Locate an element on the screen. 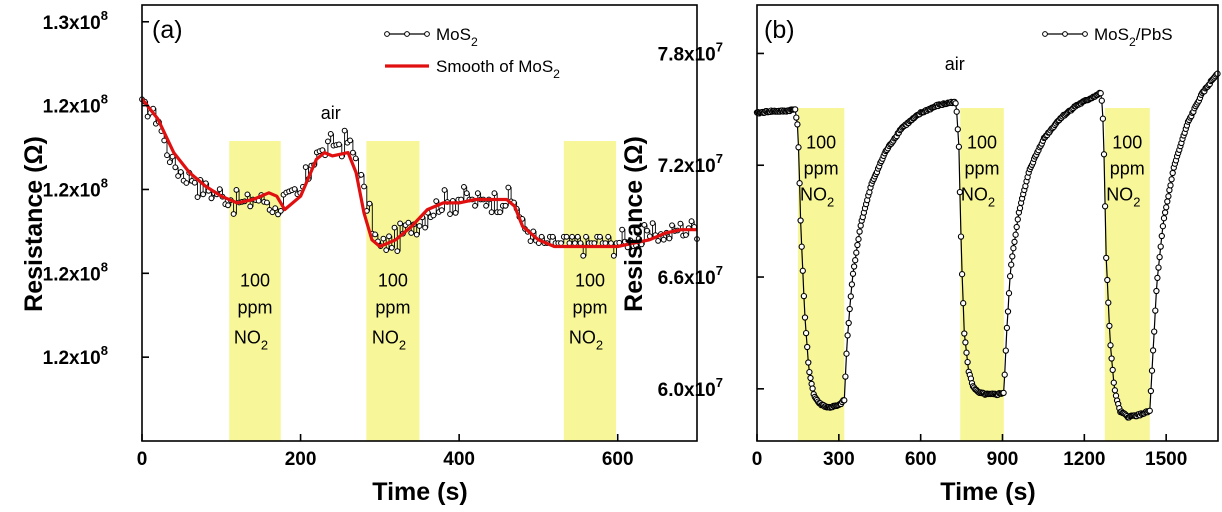 This screenshot has height=512, width=1222. tick-mantissa: 7.8x10 is located at coordinates (687, 54).